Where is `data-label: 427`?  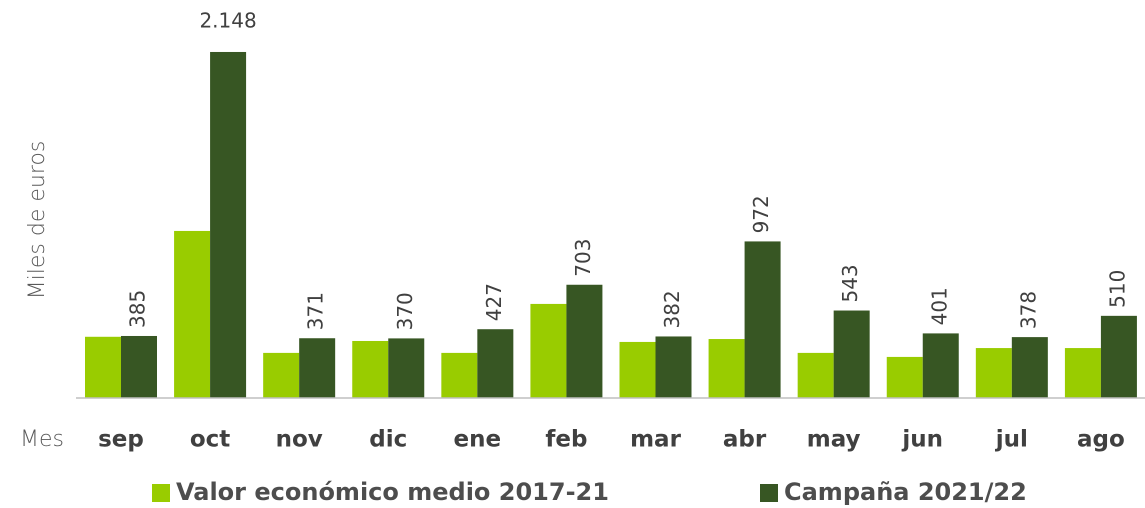 data-label: 427 is located at coordinates (494, 302).